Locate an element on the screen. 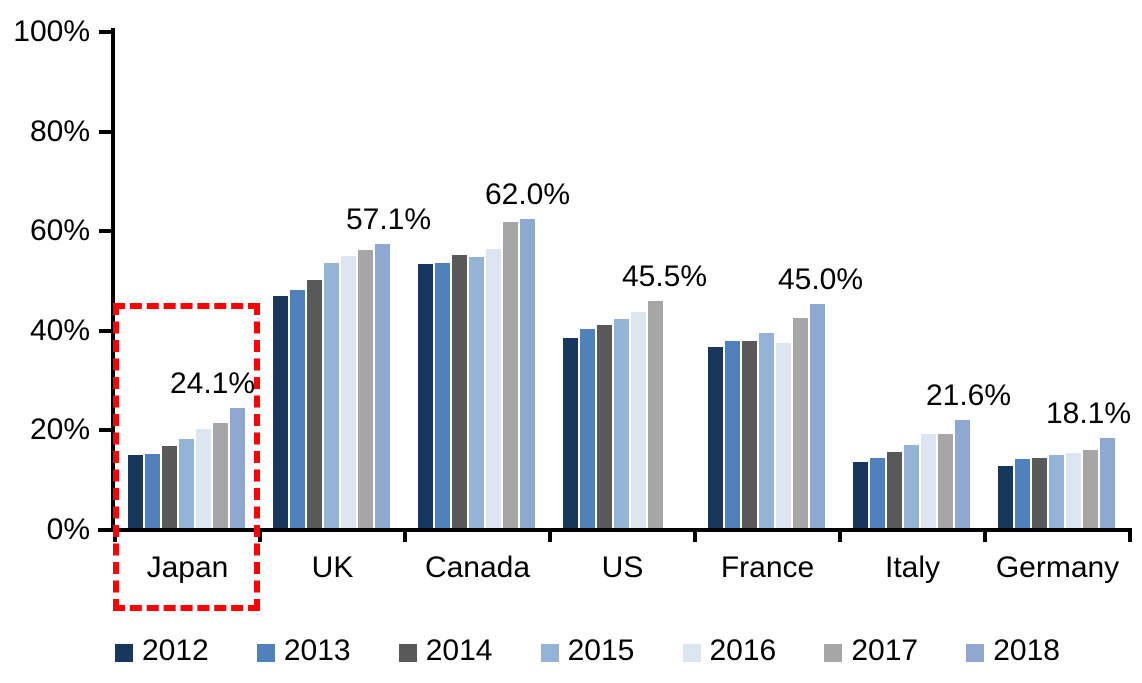 The width and height of the screenshot is (1142, 683). bar-us-2012 is located at coordinates (570, 433).